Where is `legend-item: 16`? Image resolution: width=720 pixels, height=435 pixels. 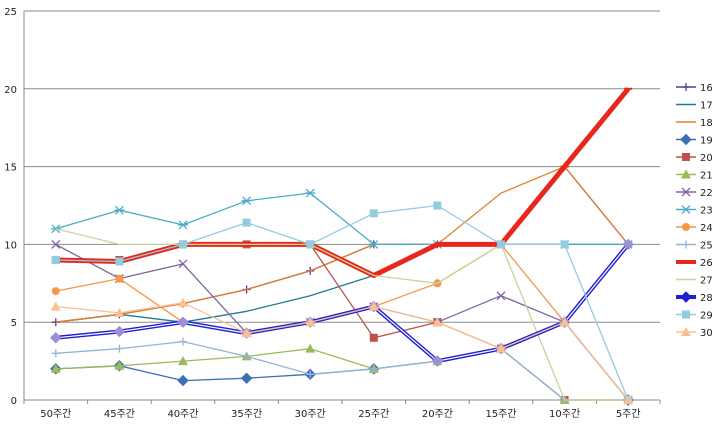
legend-item: 16 is located at coordinates (694, 88).